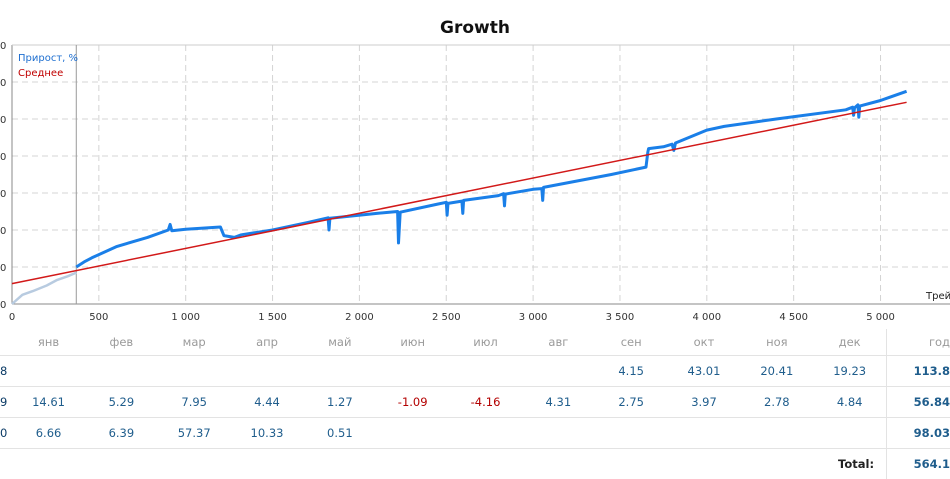 Image resolution: width=950 pixels, height=479 pixels. I want to click on x-tick-label: 4 000, so click(706, 317).